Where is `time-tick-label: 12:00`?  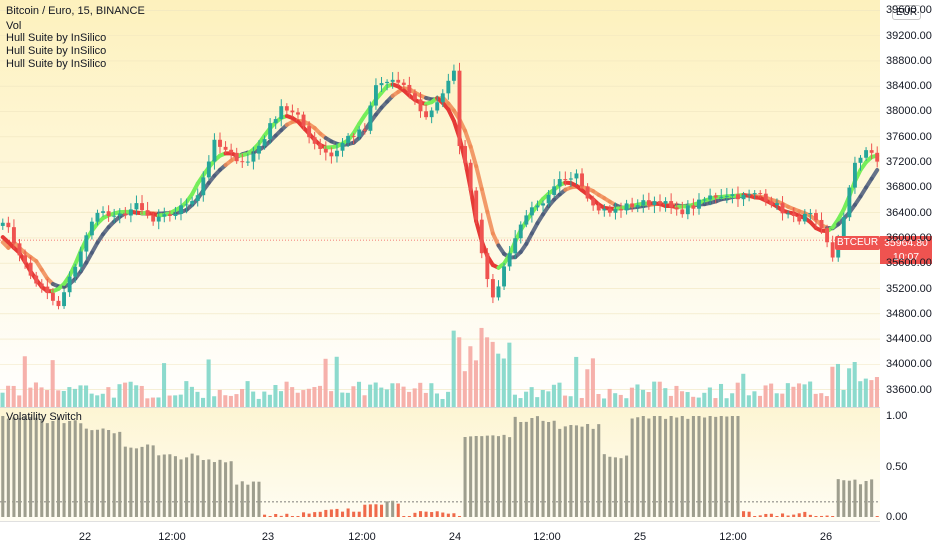 time-tick-label: 12:00 is located at coordinates (547, 537).